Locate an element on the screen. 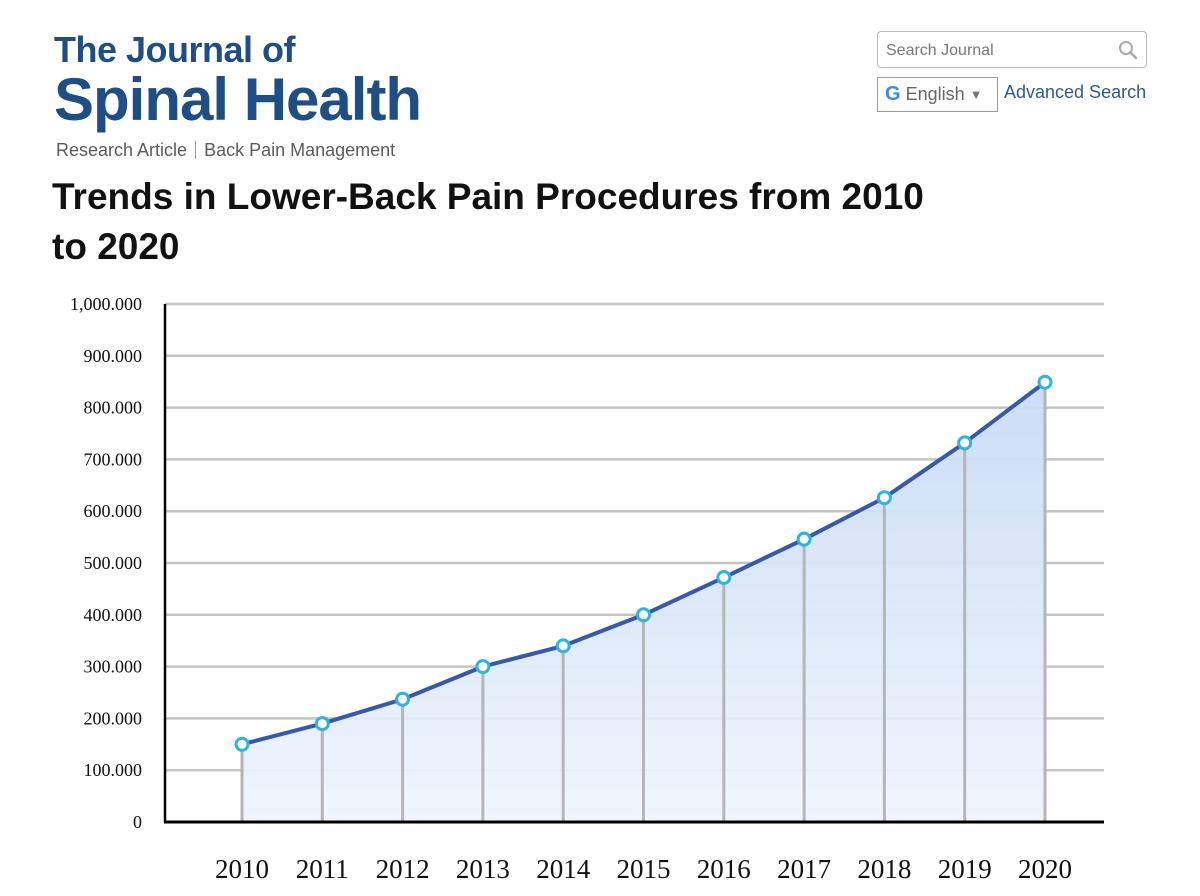  x-tick-label: 2013 is located at coordinates (483, 869).